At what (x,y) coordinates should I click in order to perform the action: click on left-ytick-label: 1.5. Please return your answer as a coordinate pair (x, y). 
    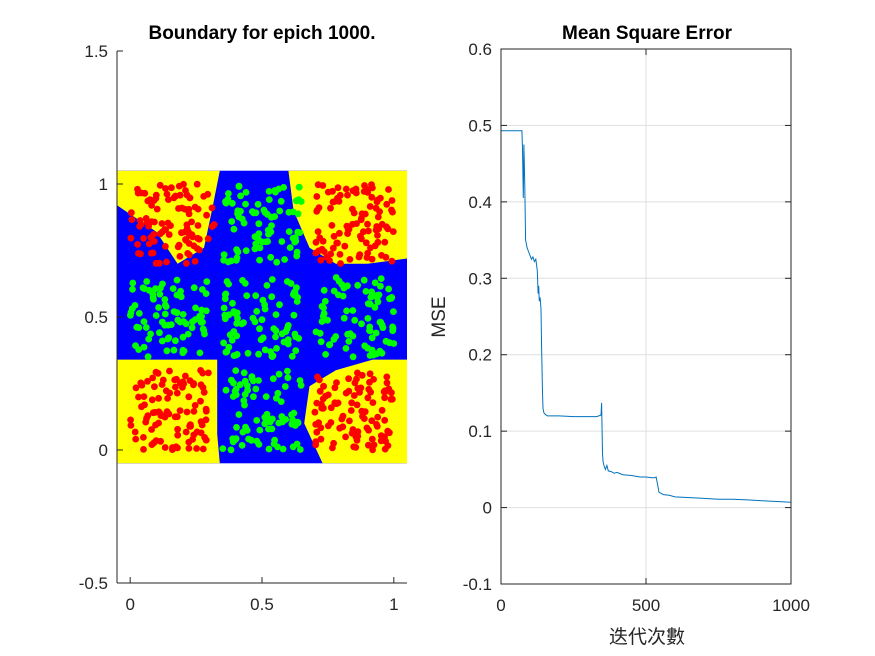
    Looking at the image, I should click on (96, 51).